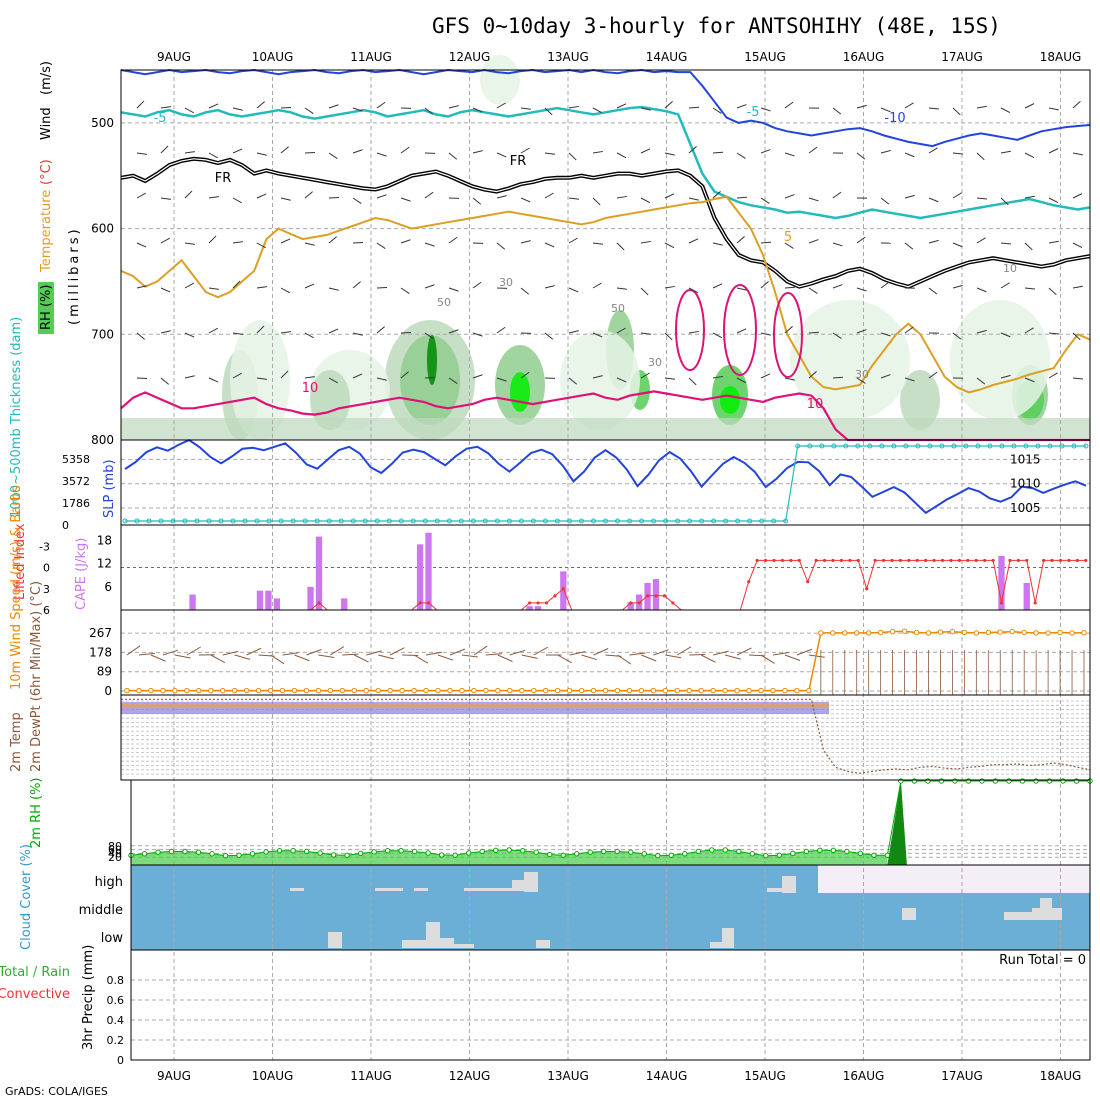 The height and width of the screenshot is (1100, 1100). What do you see at coordinates (344, 604) in the screenshot?
I see `cape-bar` at bounding box center [344, 604].